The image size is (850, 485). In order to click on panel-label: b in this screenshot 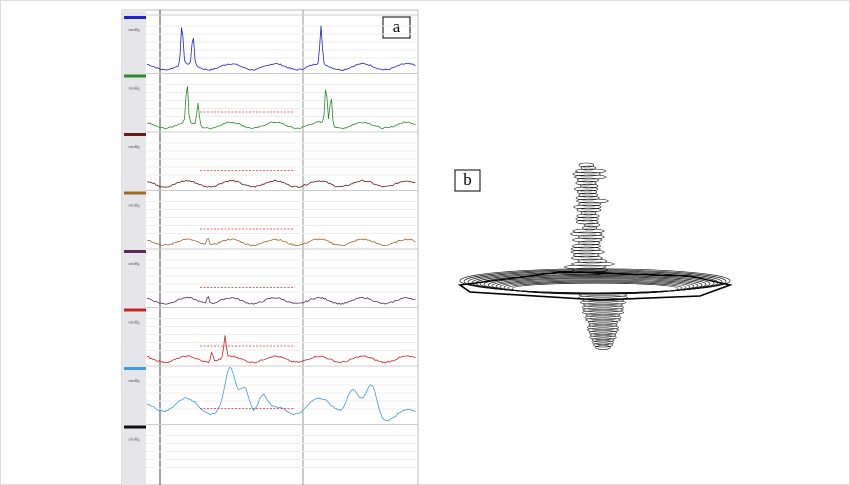, I will do `click(467, 179)`.